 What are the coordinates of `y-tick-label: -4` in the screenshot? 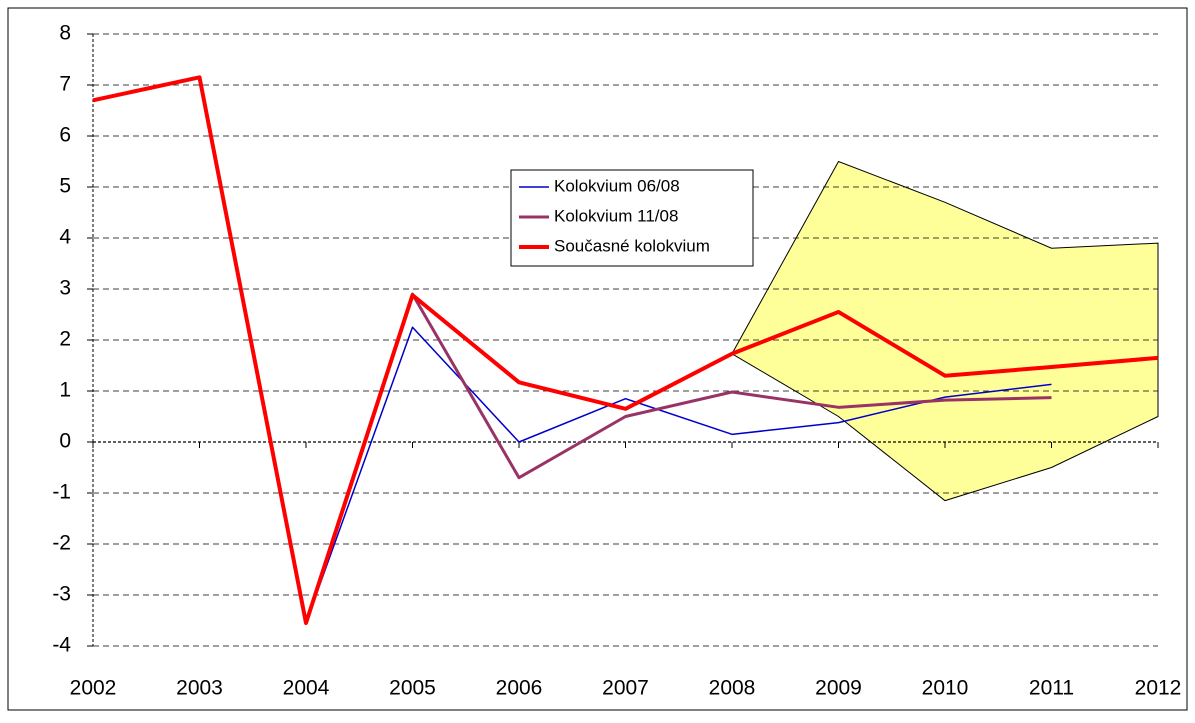 It's located at (61, 645).